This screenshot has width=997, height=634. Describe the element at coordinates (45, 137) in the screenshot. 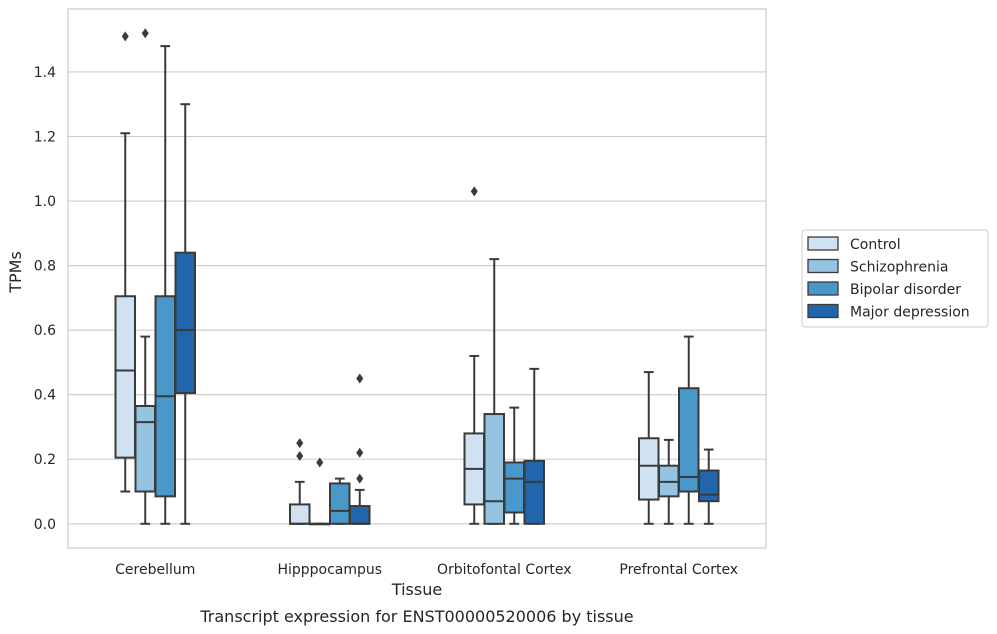

I see `y-tick-label: 1.2` at that location.